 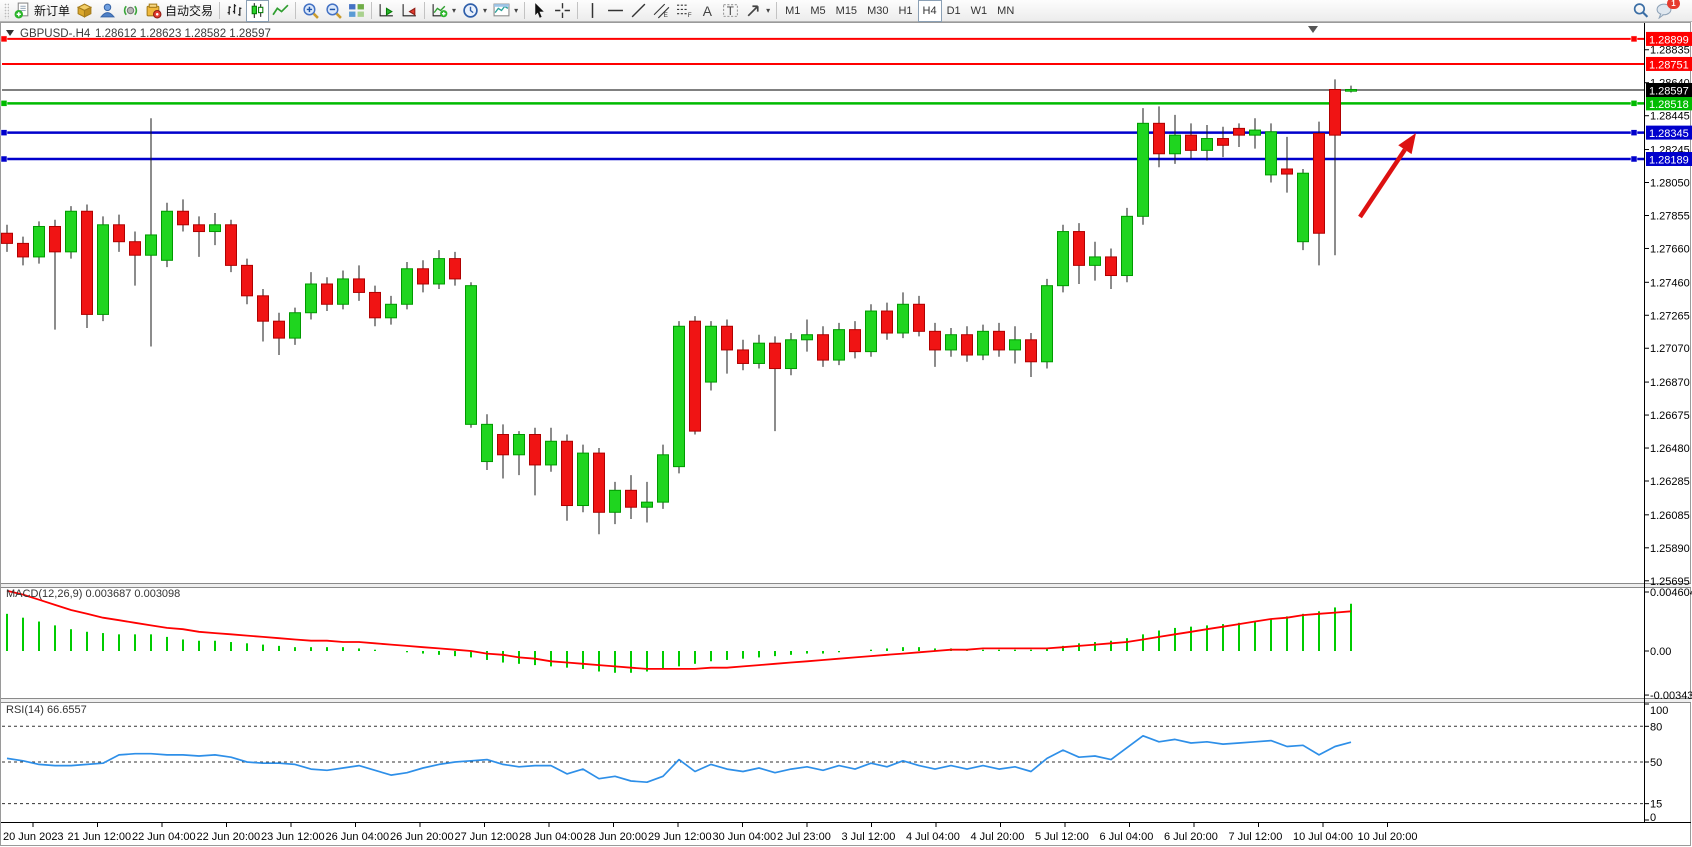 I want to click on price-tick-label: 1.28835, so click(x=1670, y=51).